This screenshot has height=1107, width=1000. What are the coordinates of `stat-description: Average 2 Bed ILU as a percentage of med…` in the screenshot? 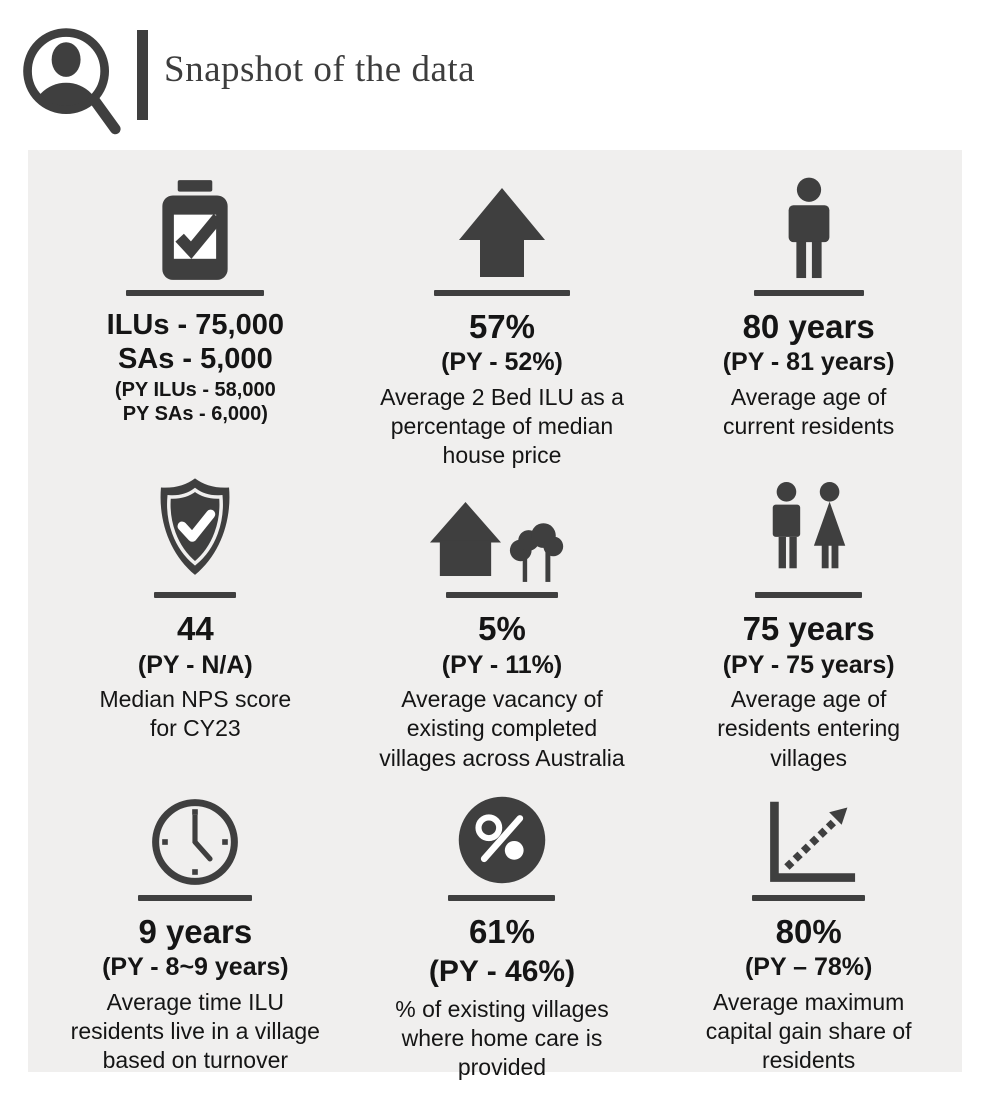 It's located at (502, 426).